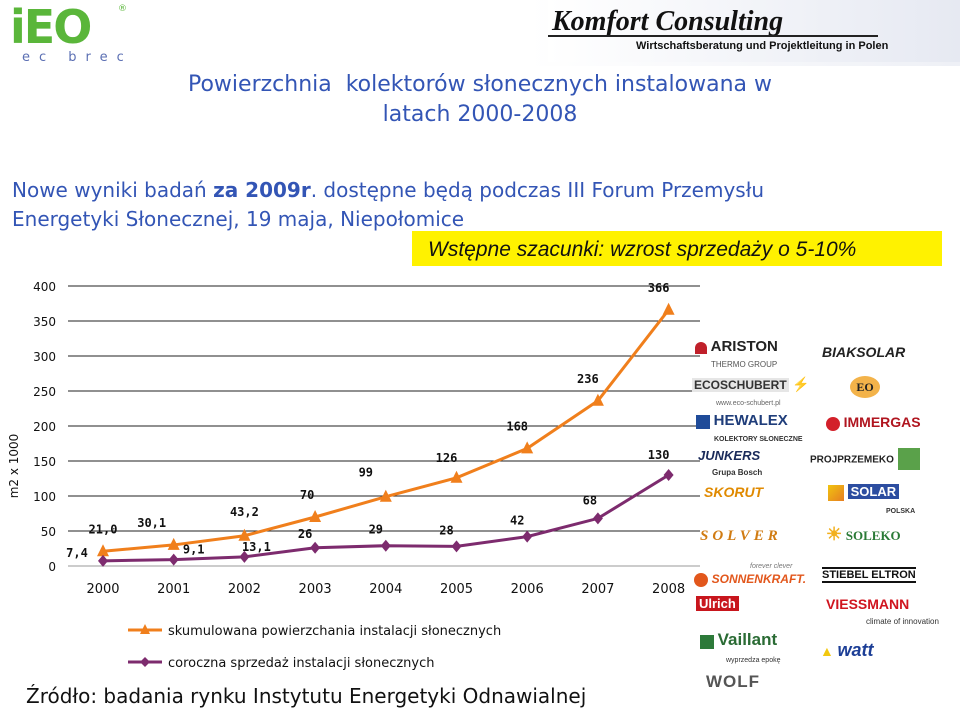 The image size is (960, 717). What do you see at coordinates (301, 663) in the screenshot?
I see `legend-label: coroczna sprzedaż instalacji słonecznych` at bounding box center [301, 663].